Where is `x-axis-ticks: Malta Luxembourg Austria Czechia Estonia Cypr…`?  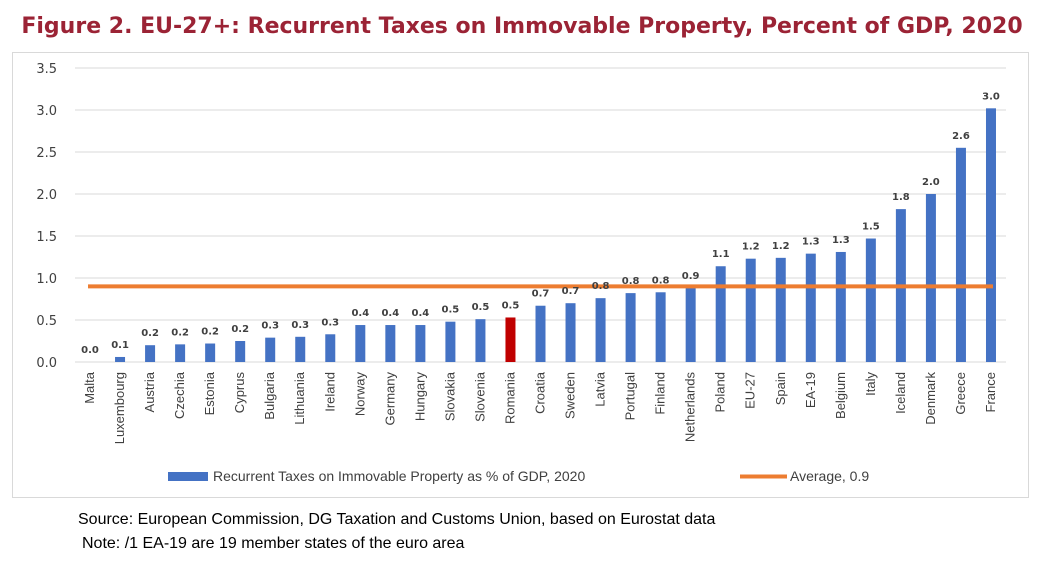
x-axis-ticks: Malta Luxembourg Austria Czechia Estonia Cypr… is located at coordinates (540, 407).